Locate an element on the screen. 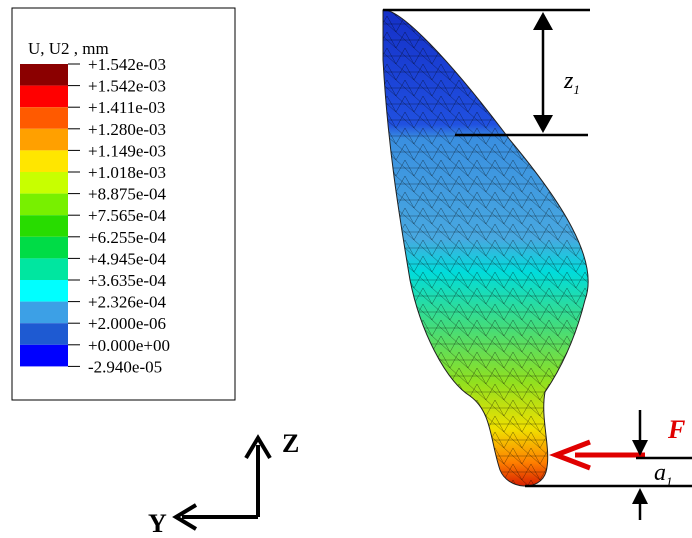 Image resolution: width=692 pixels, height=538 pixels. z-label: z1 is located at coordinates (571, 82).